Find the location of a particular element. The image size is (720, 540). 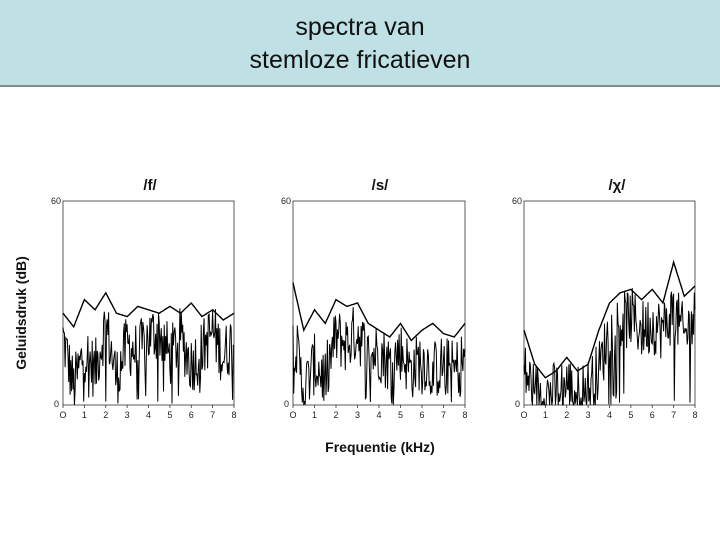

x-axis-label: Frequentie (kHz) is located at coordinates (380, 447).